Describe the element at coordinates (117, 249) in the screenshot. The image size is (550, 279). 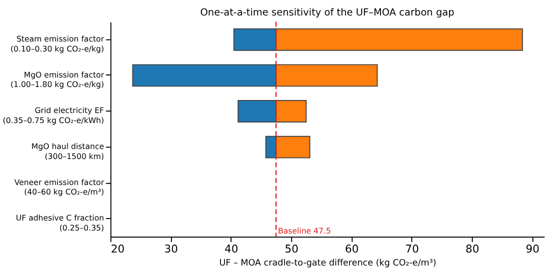
I see `x-tick-label: 20` at that location.